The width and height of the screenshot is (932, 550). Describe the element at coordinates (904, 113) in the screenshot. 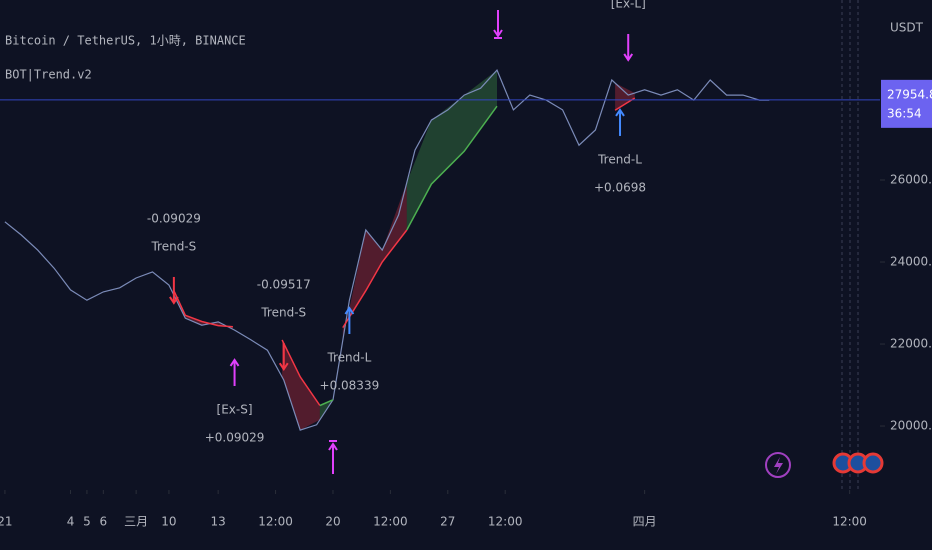

I see `countdown: 36:54` at that location.